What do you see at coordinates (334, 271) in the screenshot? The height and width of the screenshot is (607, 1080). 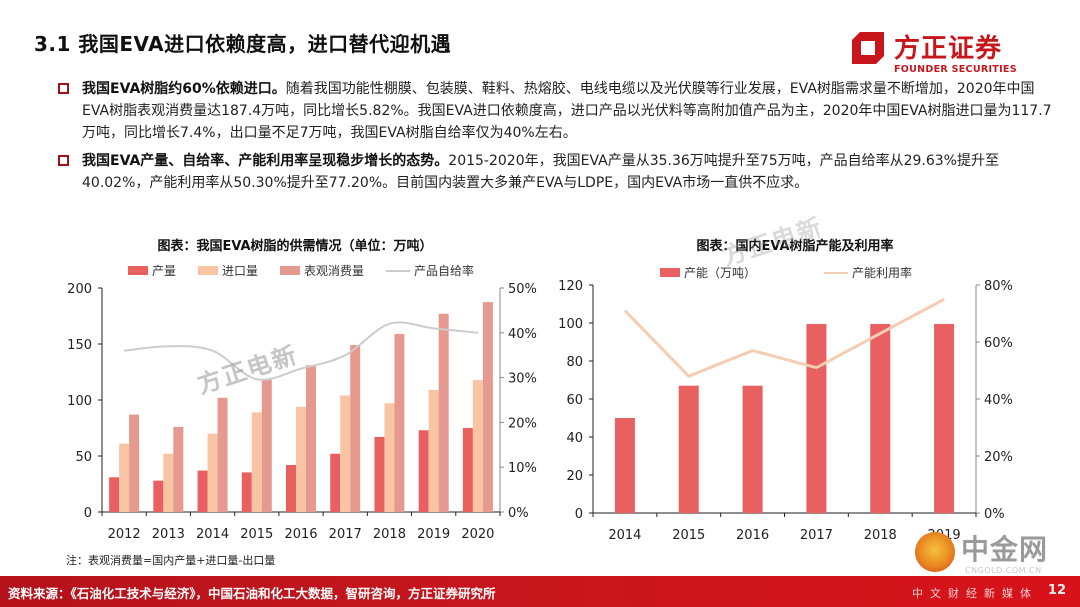 I see `legend-label: 表观消费量` at bounding box center [334, 271].